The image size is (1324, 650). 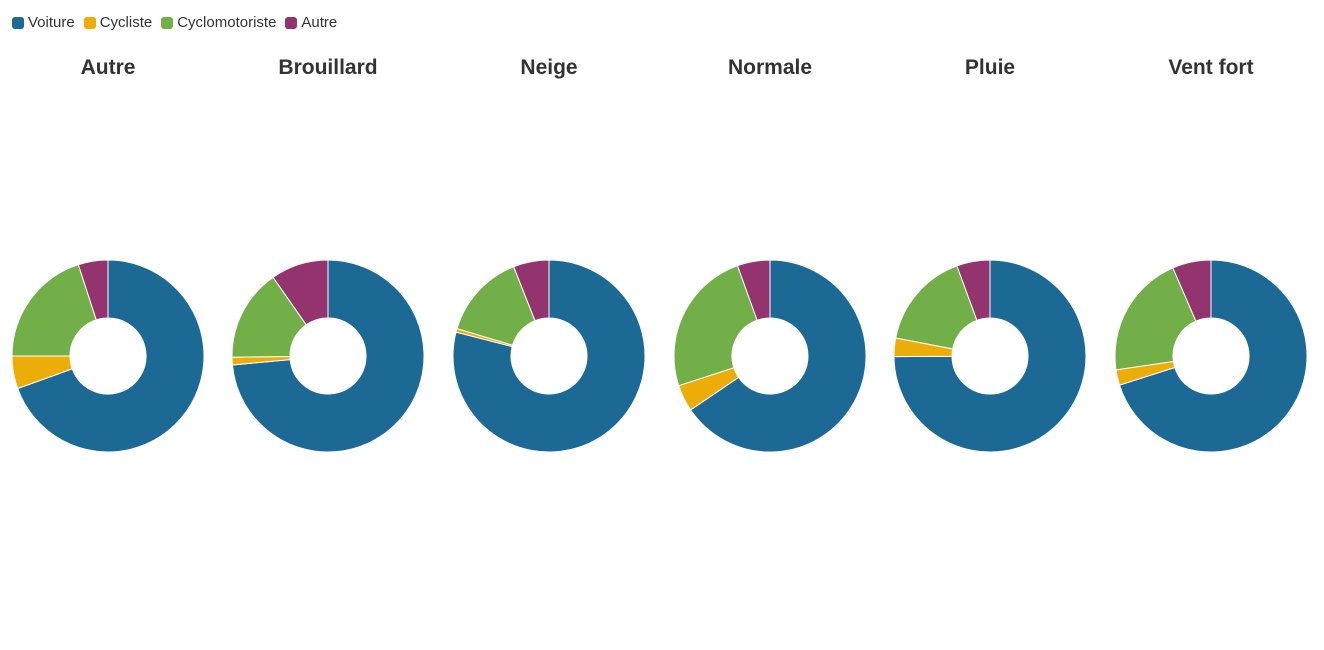 I want to click on chart-legend: Voiture Cycliste Cyclomotoriste Autre, so click(x=179, y=22).